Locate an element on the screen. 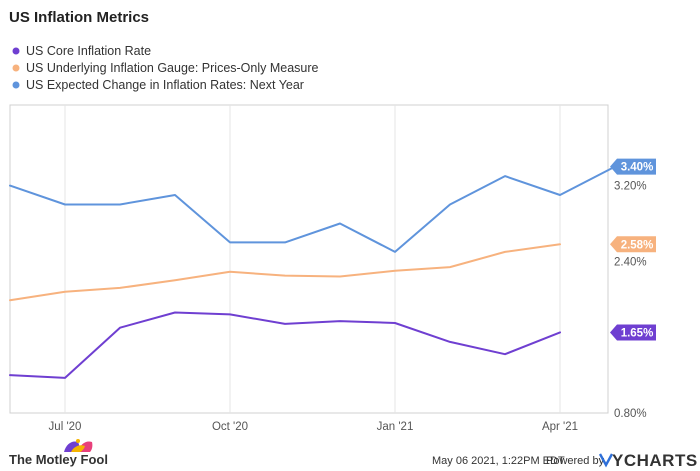 The width and height of the screenshot is (700, 471). last-value-text: 2.58% is located at coordinates (637, 245).